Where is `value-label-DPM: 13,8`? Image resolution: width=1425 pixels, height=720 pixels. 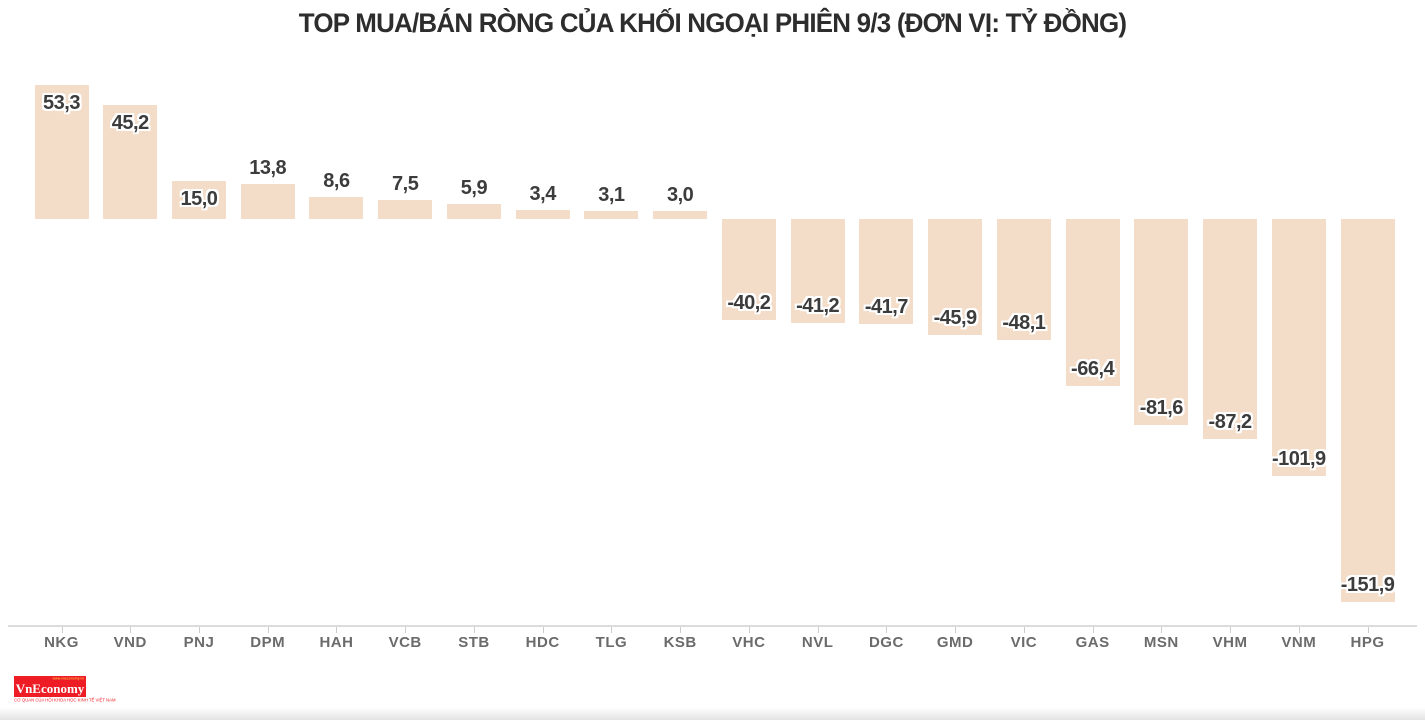 value-label-DPM: 13,8 is located at coordinates (268, 168).